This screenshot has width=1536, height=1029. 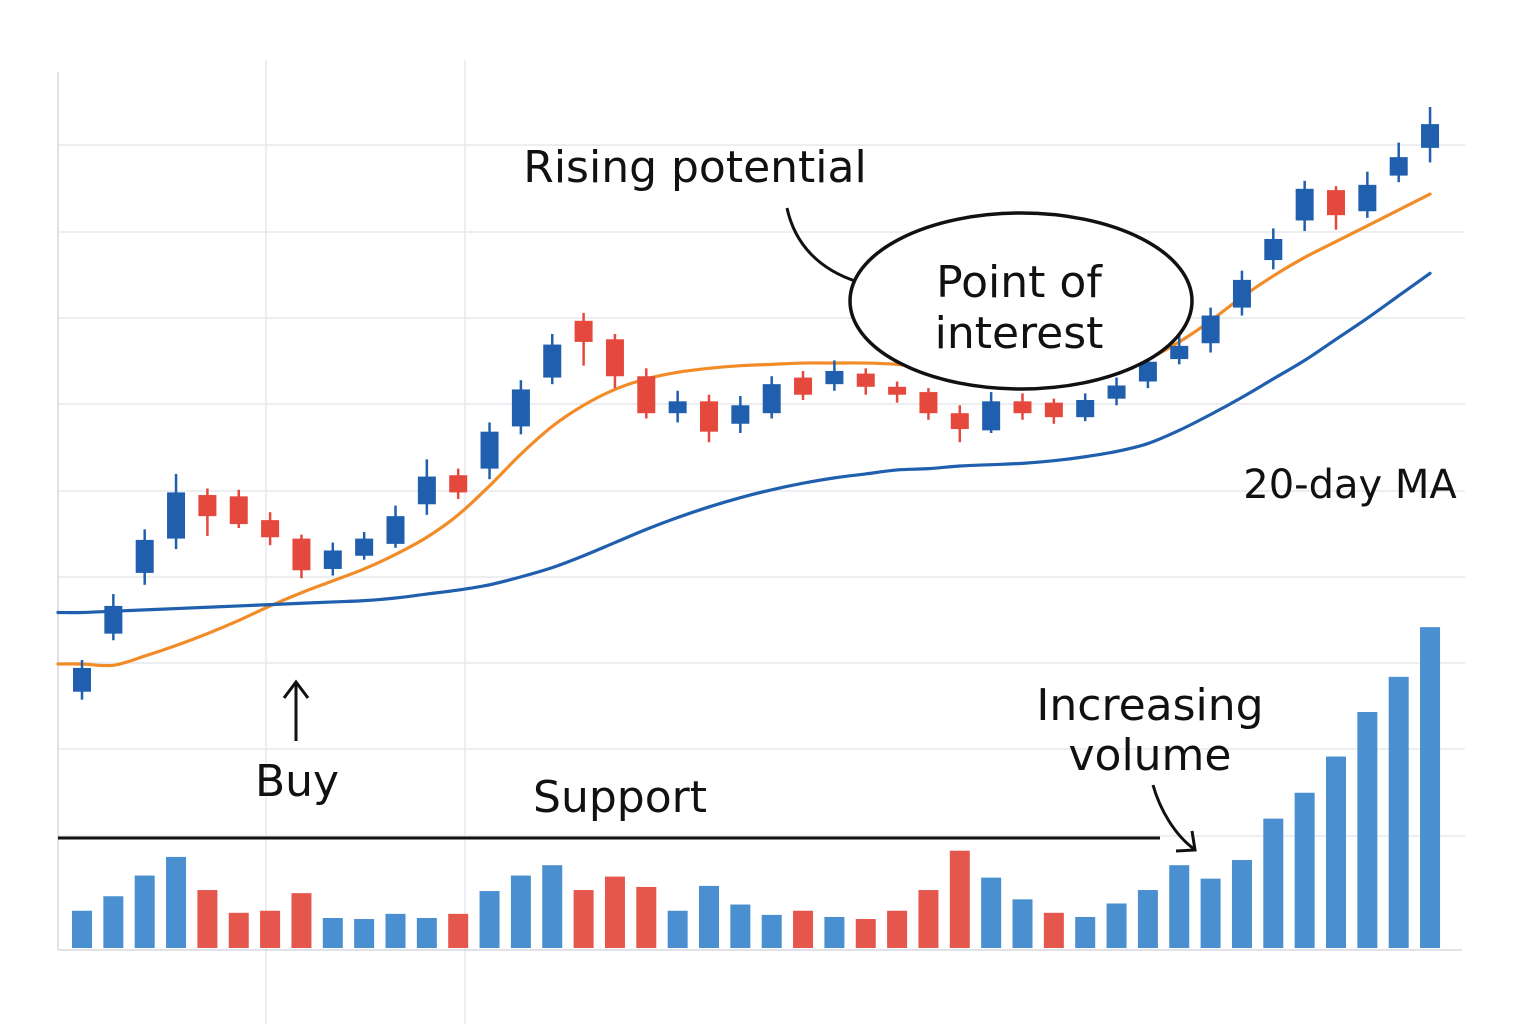 I want to click on increasing-volume-arrow-icon, so click(x=1174, y=818).